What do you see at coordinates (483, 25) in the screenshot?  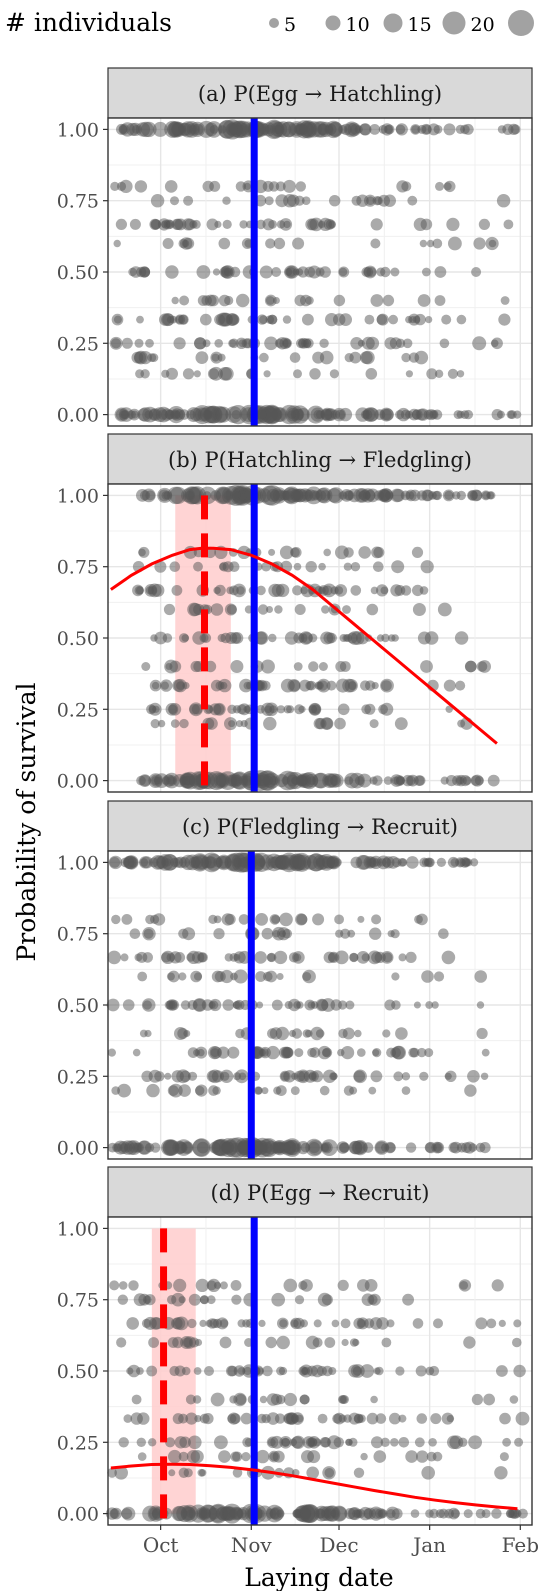 I see `legend-size-label: 20` at bounding box center [483, 25].